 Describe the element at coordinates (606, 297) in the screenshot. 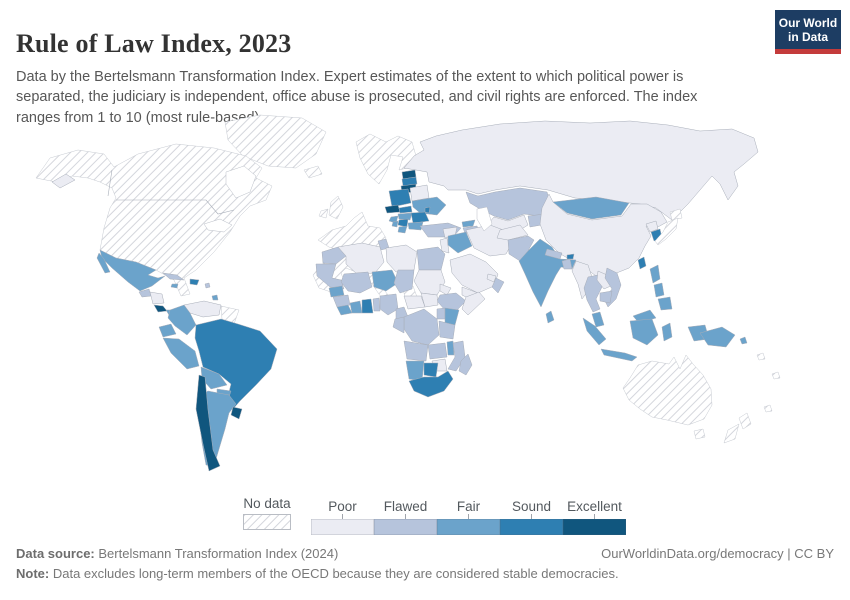

I see `country-cambodia` at that location.